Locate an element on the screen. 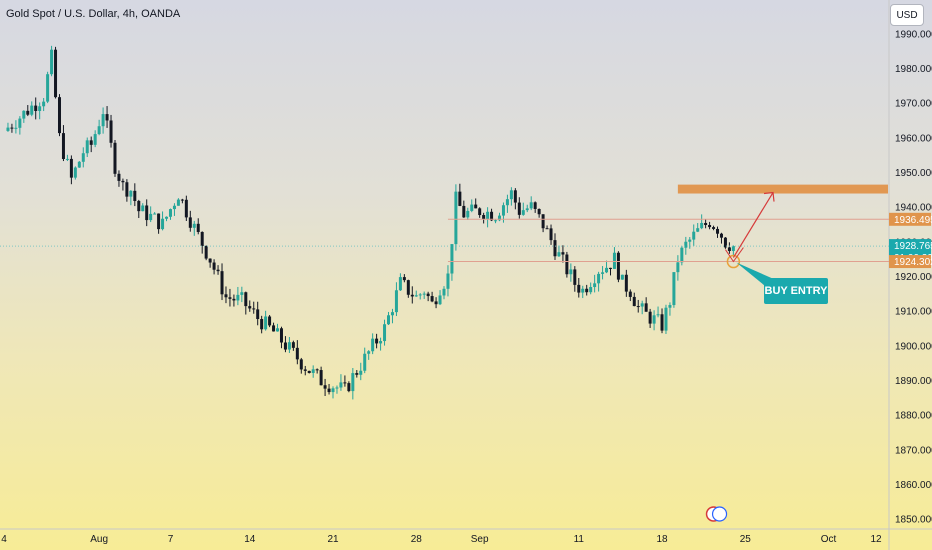 The height and width of the screenshot is (550, 932). currency-button: USD is located at coordinates (907, 15).